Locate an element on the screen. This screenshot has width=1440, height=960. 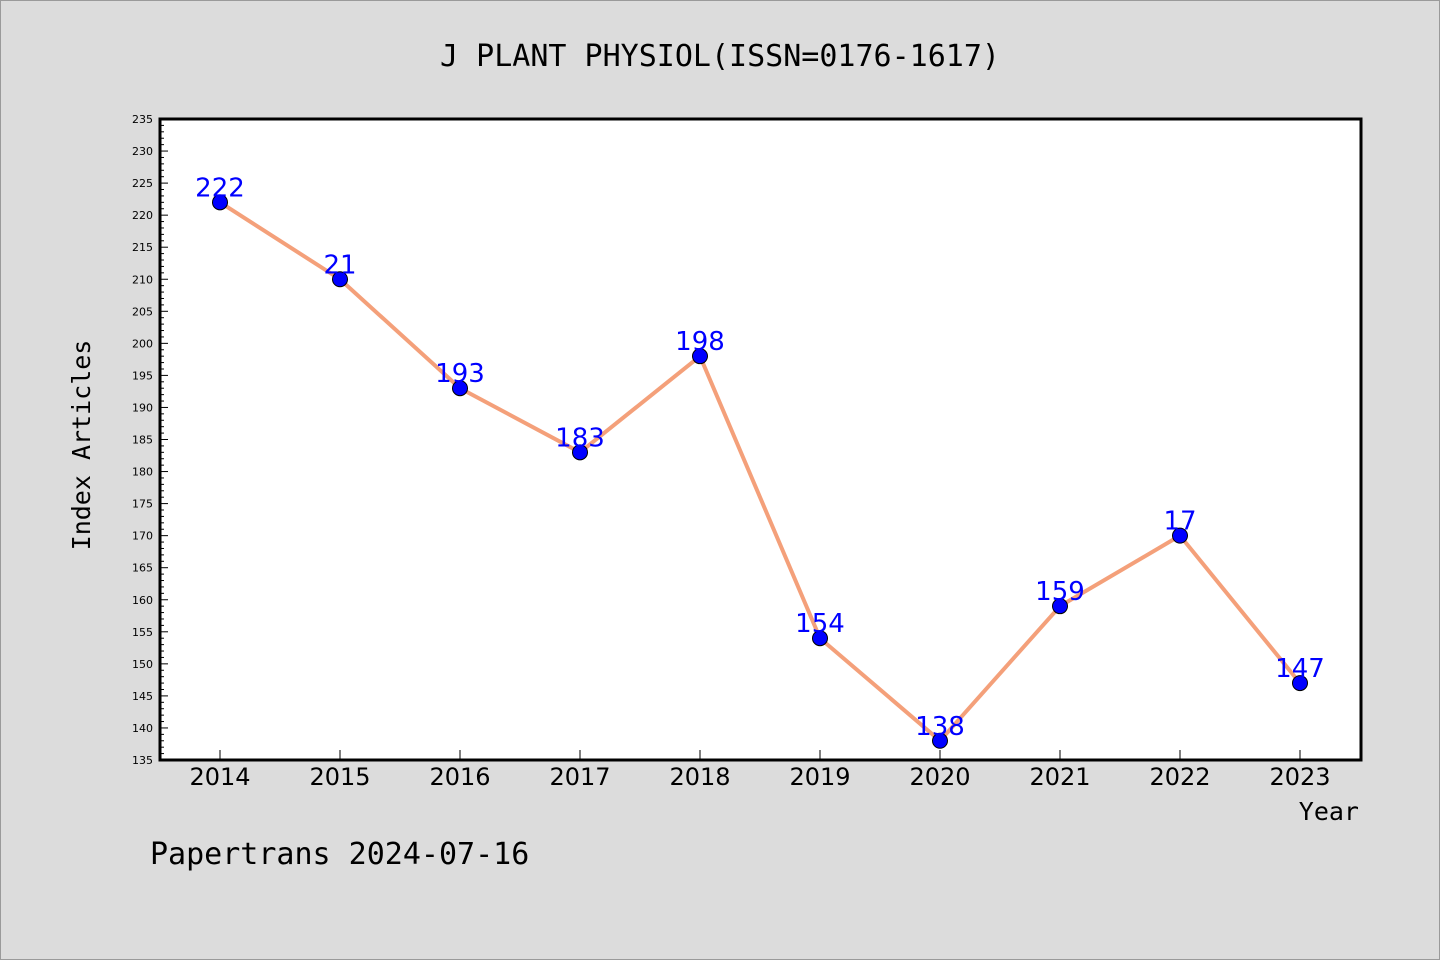
x-tick-label: 2023 is located at coordinates (1299, 777).